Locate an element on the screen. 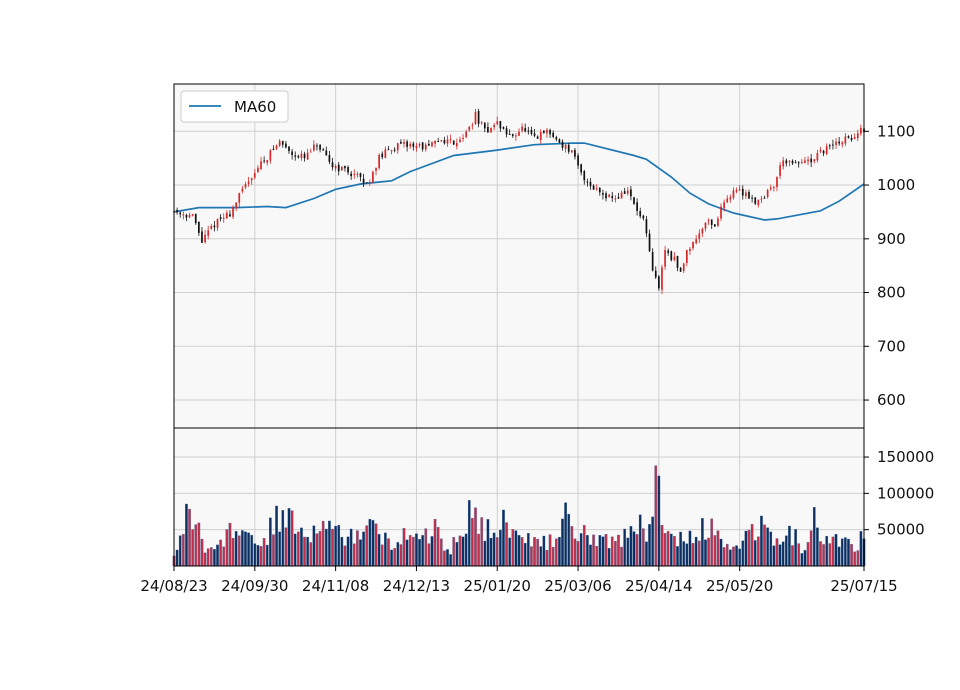 This screenshot has height=690, width=960. volume-panel-frame is located at coordinates (519, 497).